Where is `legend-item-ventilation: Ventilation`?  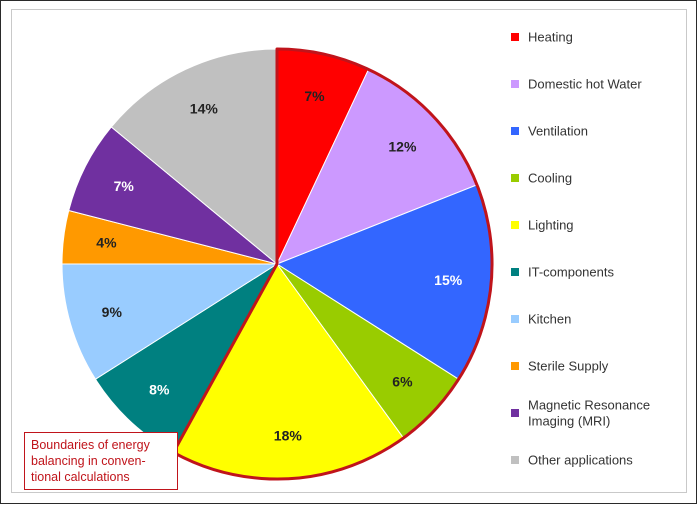
legend-item-ventilation: Ventilation is located at coordinates (549, 131).